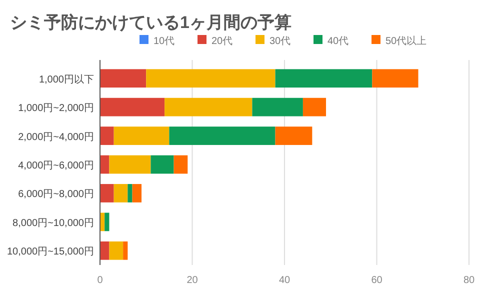 The height and width of the screenshot is (297, 480). I want to click on y-tick-label: 1,000円~2,000円, so click(56, 108).